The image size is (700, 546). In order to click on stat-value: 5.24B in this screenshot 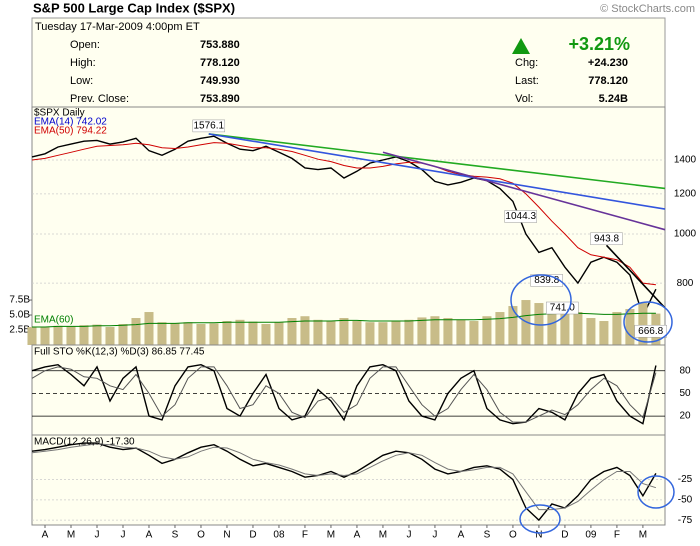, I will do `click(613, 99)`.